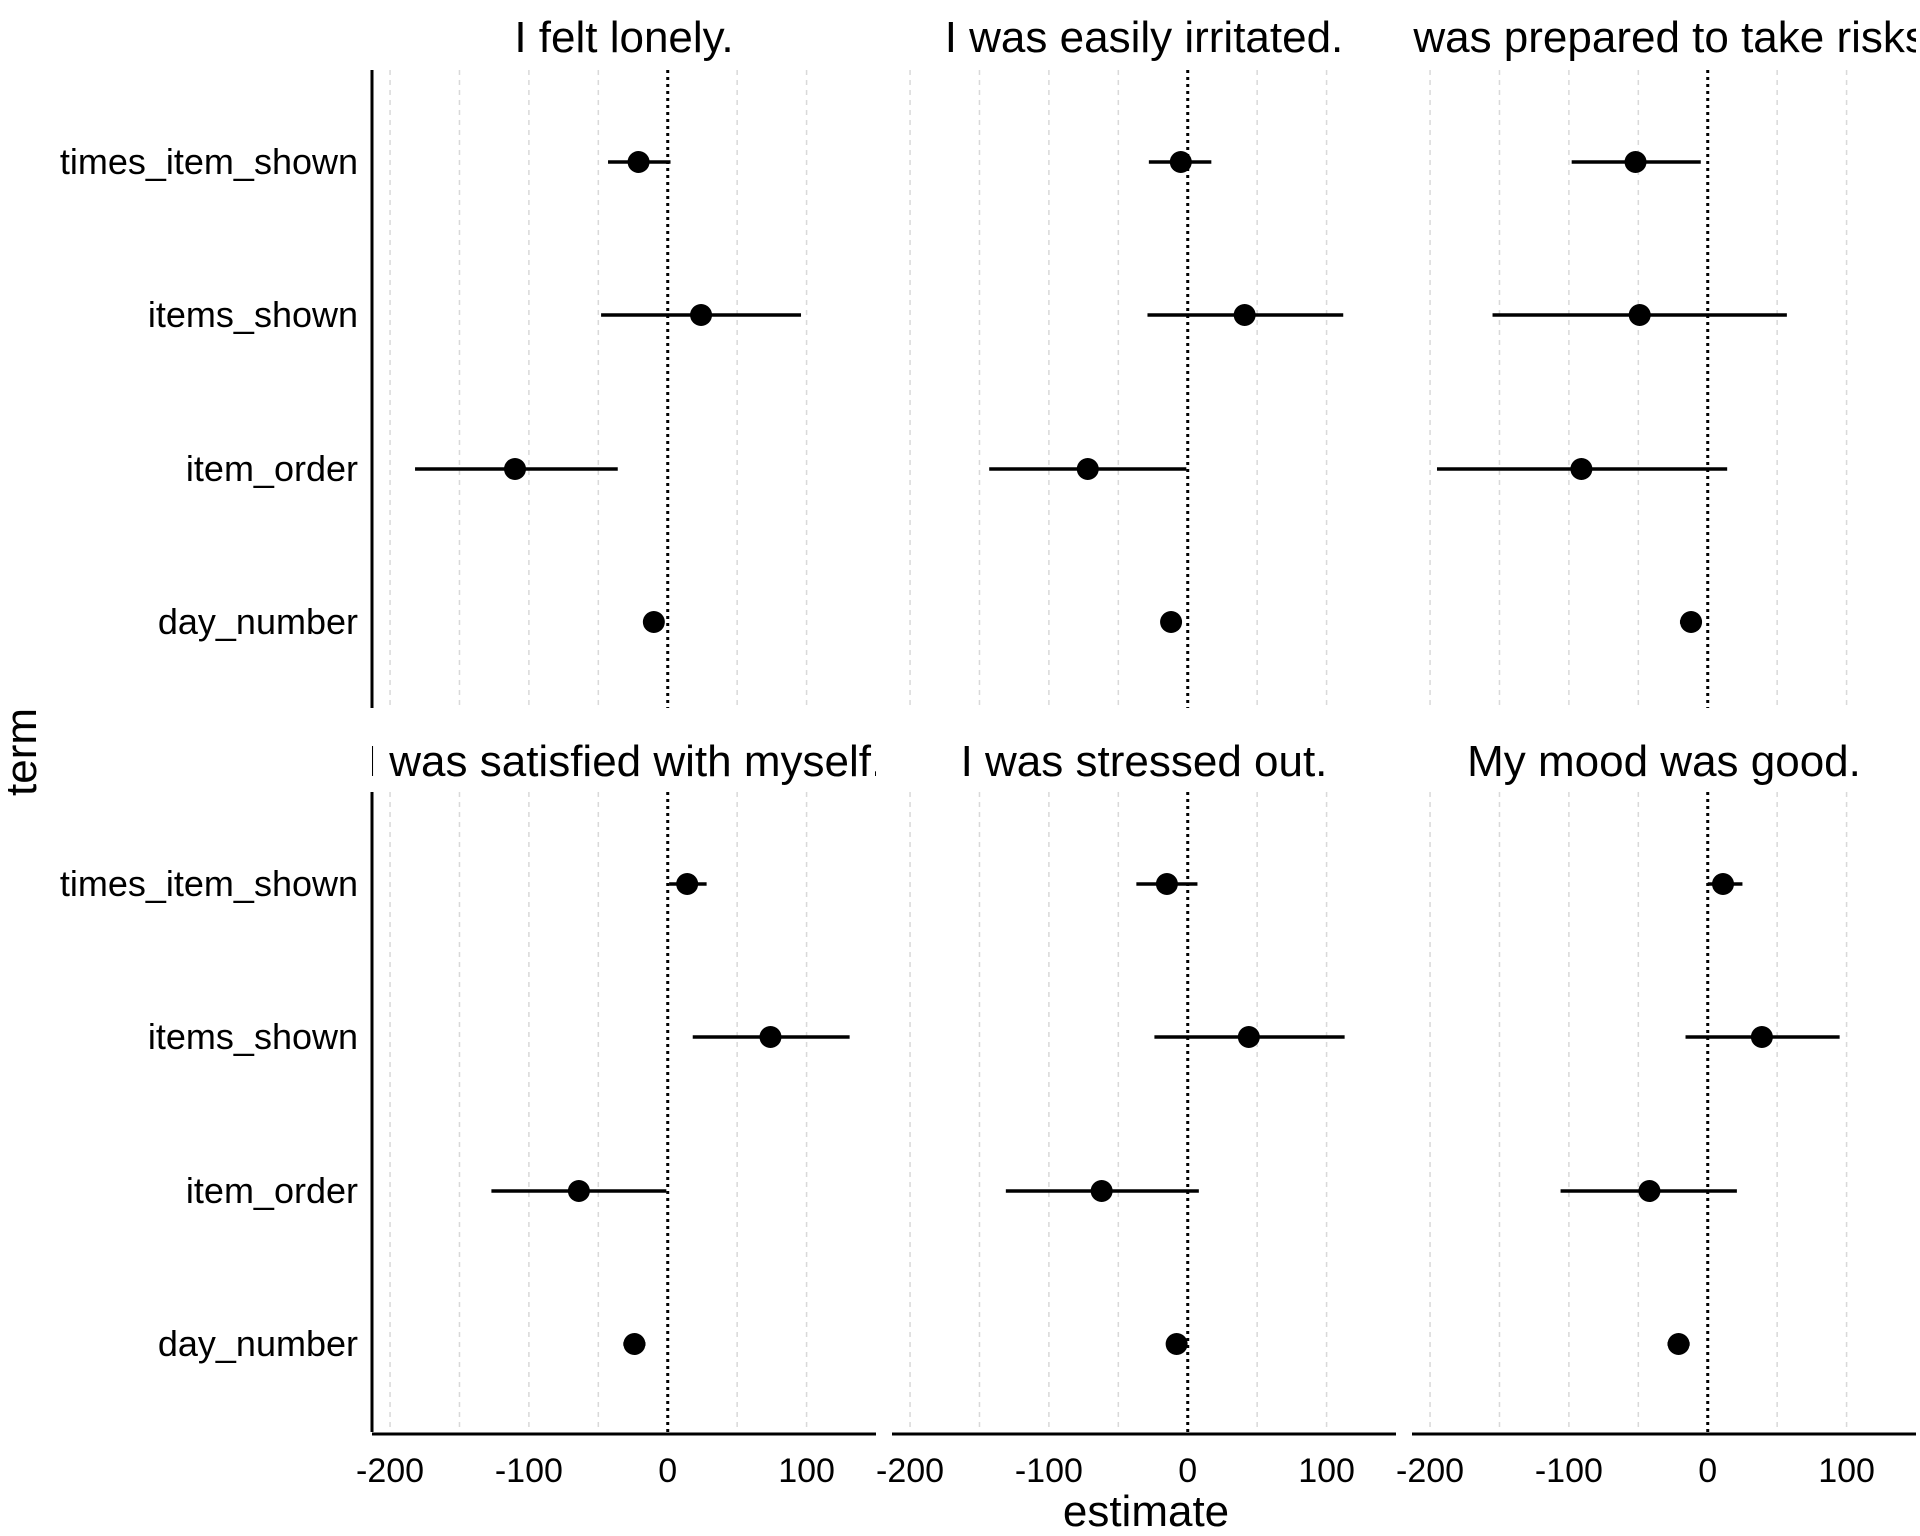 The height and width of the screenshot is (1536, 1920). Describe the element at coordinates (1146, 1511) in the screenshot. I see `x-axis-title: estimate` at that location.